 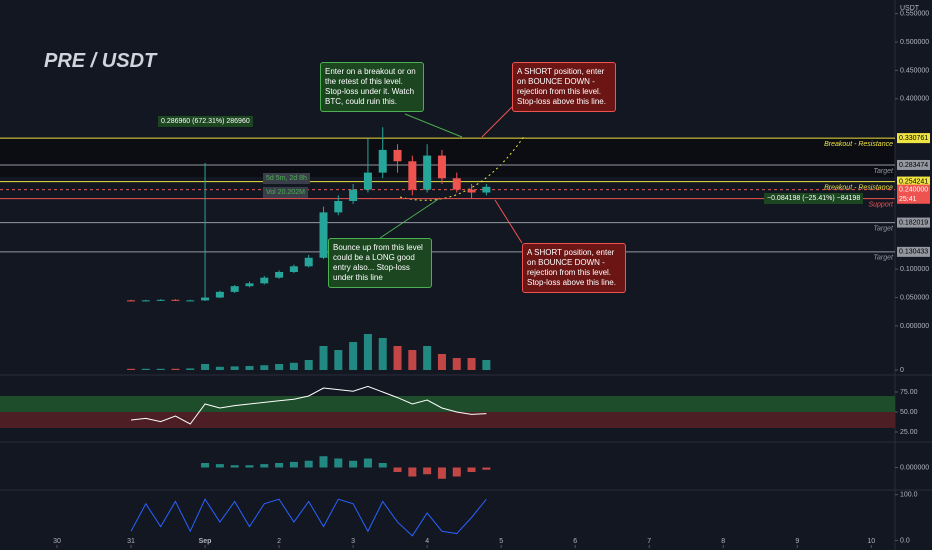 What do you see at coordinates (205, 121) in the screenshot?
I see `measure: 0.286960 (672.31%) 286960` at bounding box center [205, 121].